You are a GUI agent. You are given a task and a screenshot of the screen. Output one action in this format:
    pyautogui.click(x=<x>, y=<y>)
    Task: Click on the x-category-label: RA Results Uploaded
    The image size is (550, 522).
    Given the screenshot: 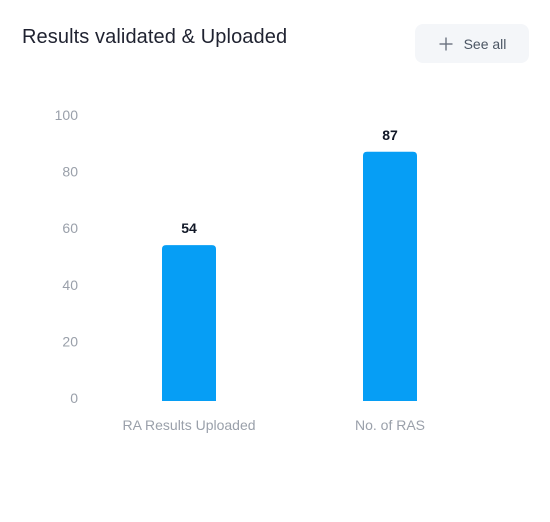 What is the action you would take?
    pyautogui.click(x=188, y=425)
    